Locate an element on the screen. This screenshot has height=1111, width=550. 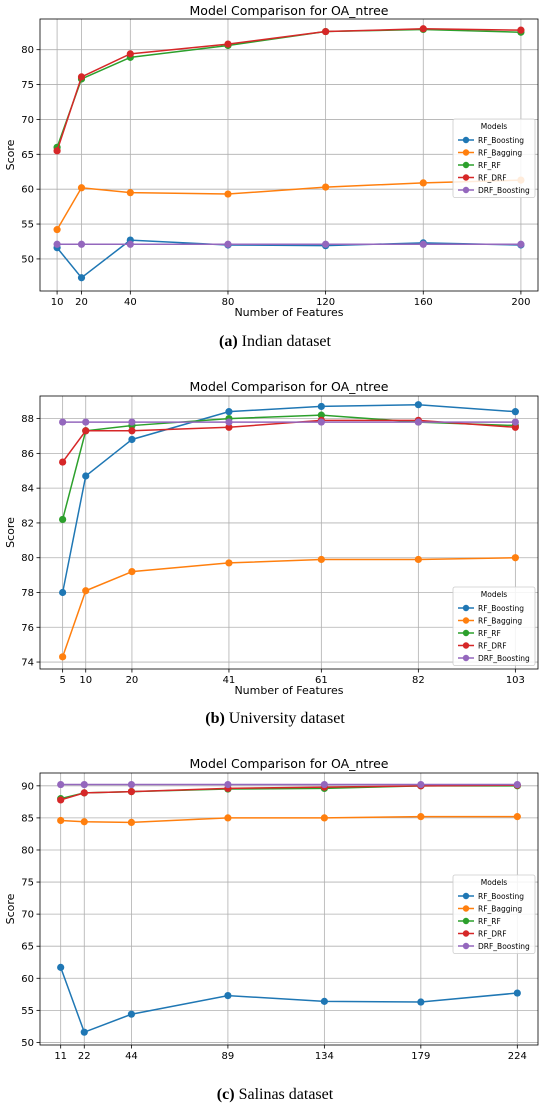
y-tick-label: 74 is located at coordinates (27, 663).